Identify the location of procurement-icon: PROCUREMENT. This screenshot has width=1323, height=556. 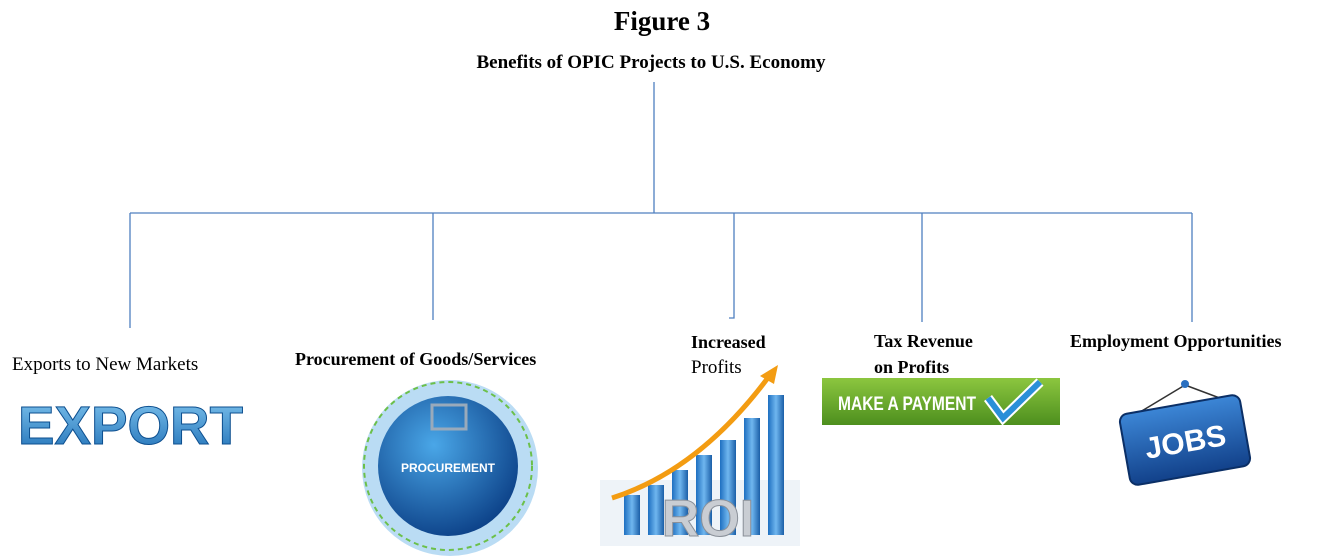
(450, 468).